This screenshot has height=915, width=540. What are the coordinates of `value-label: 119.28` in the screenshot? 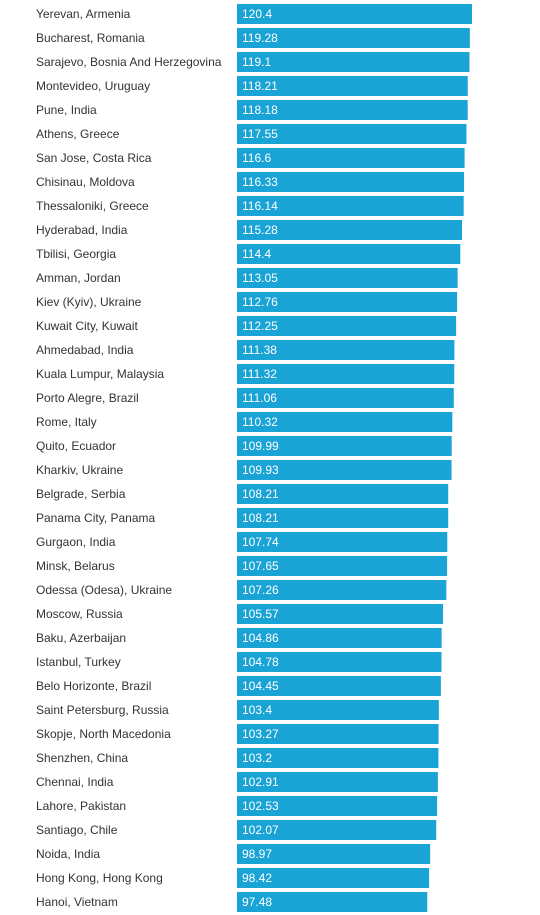 It's located at (260, 38).